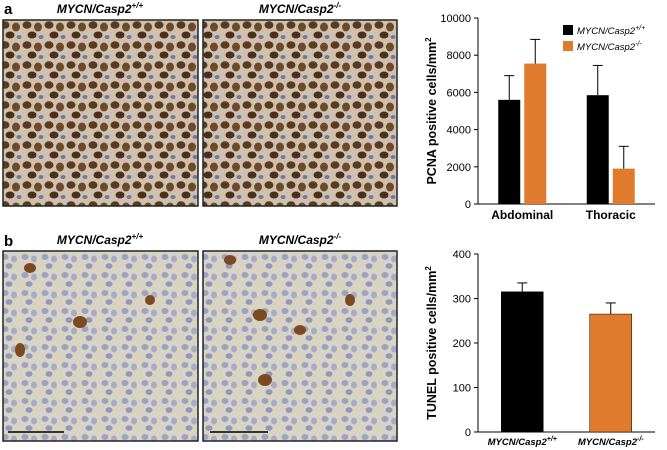  Describe the element at coordinates (462, 344) in the screenshot. I see `y-tick-label: 200` at that location.